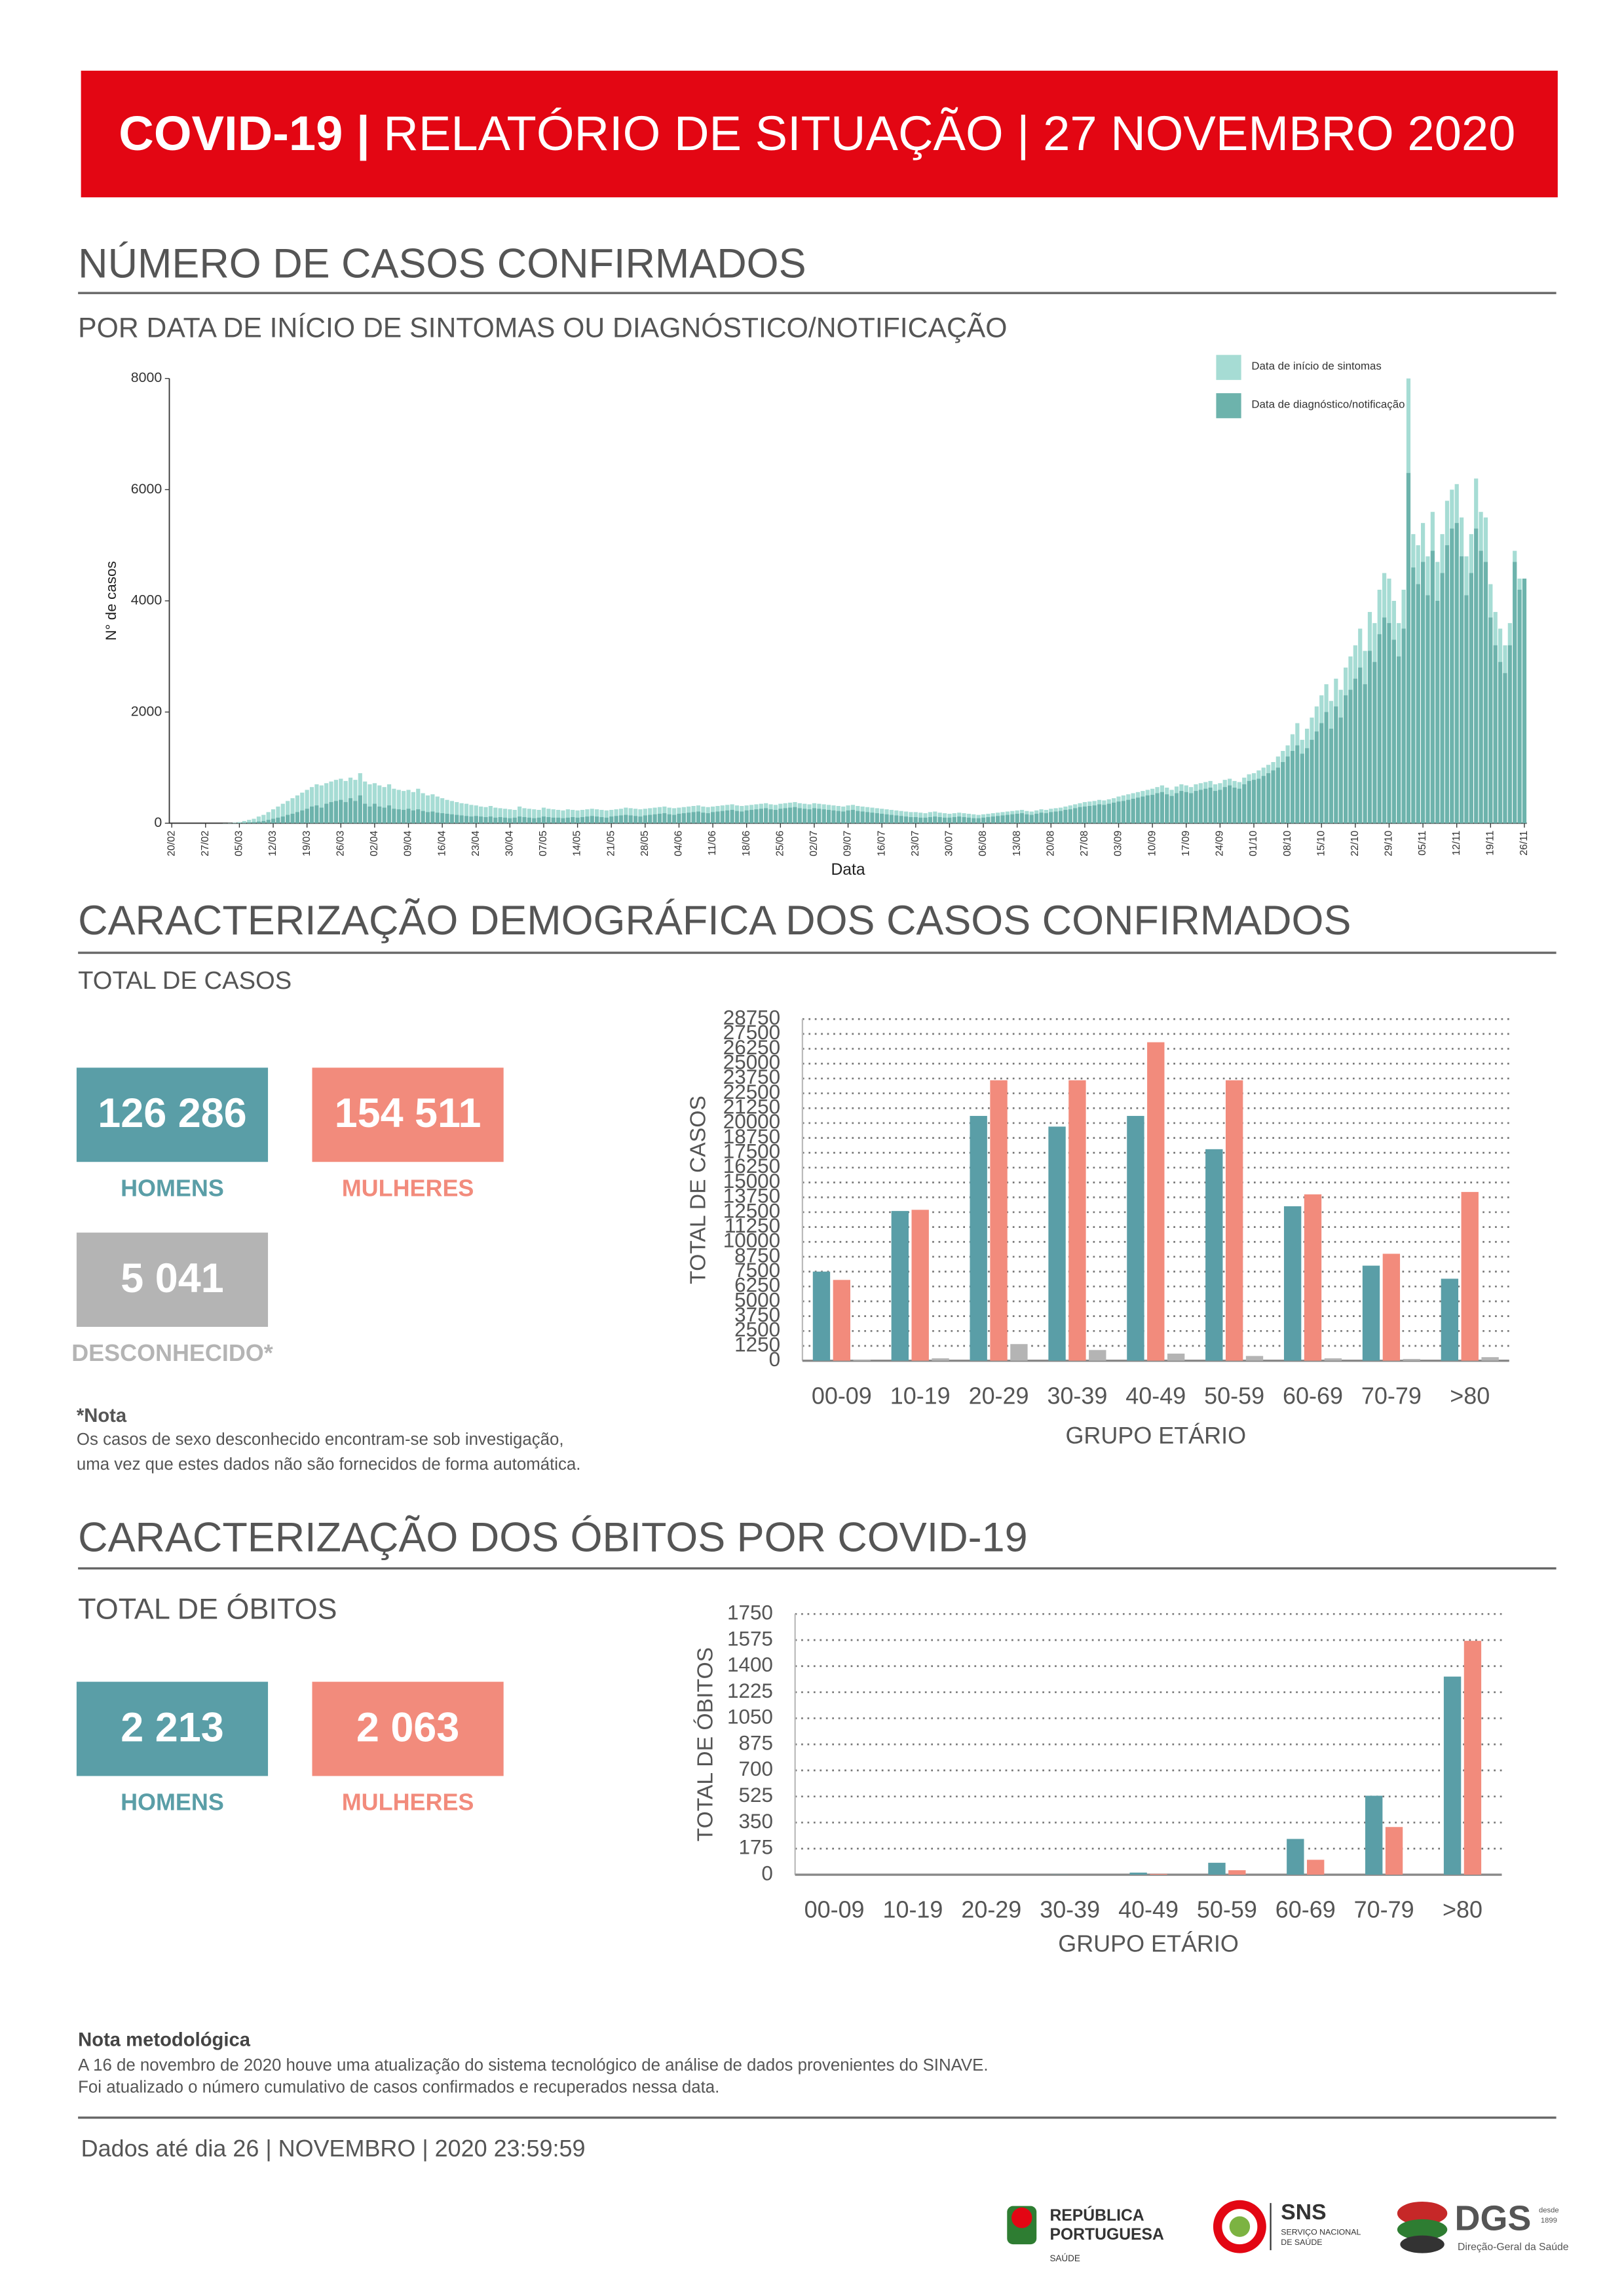 The image size is (1624, 2296). I want to click on x-tick-label: 05/03, so click(239, 843).